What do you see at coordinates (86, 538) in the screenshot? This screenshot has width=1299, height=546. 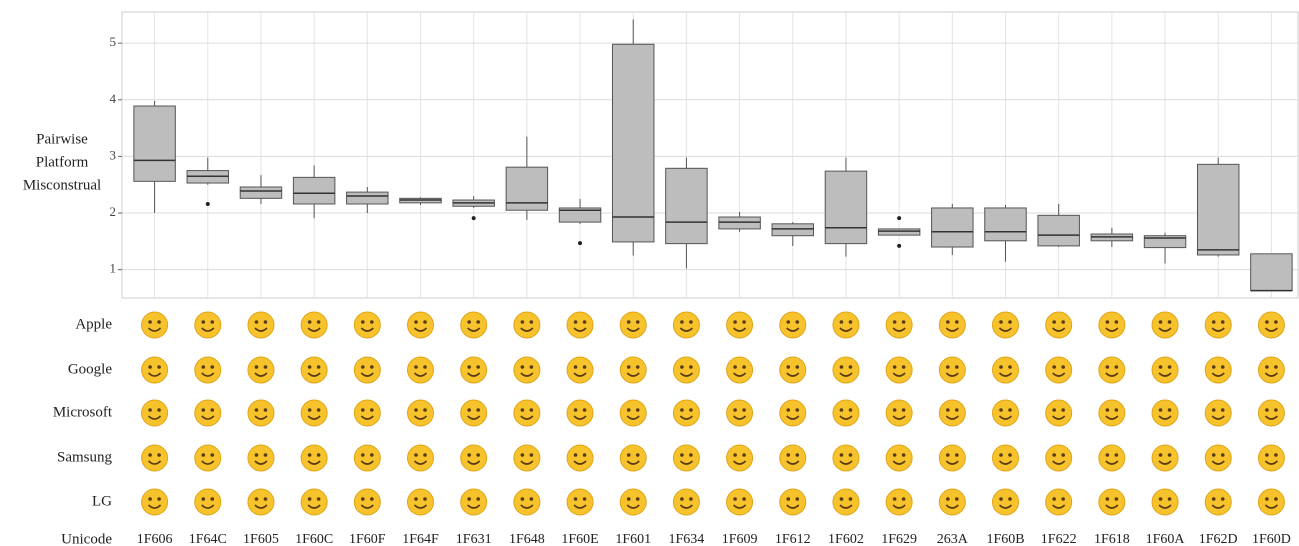 I see `x-axis-label: Unicode` at bounding box center [86, 538].